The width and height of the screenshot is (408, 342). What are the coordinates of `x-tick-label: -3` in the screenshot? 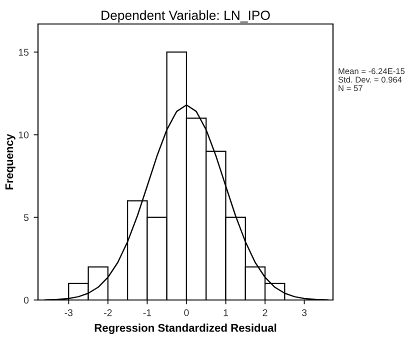 It's located at (68, 312).